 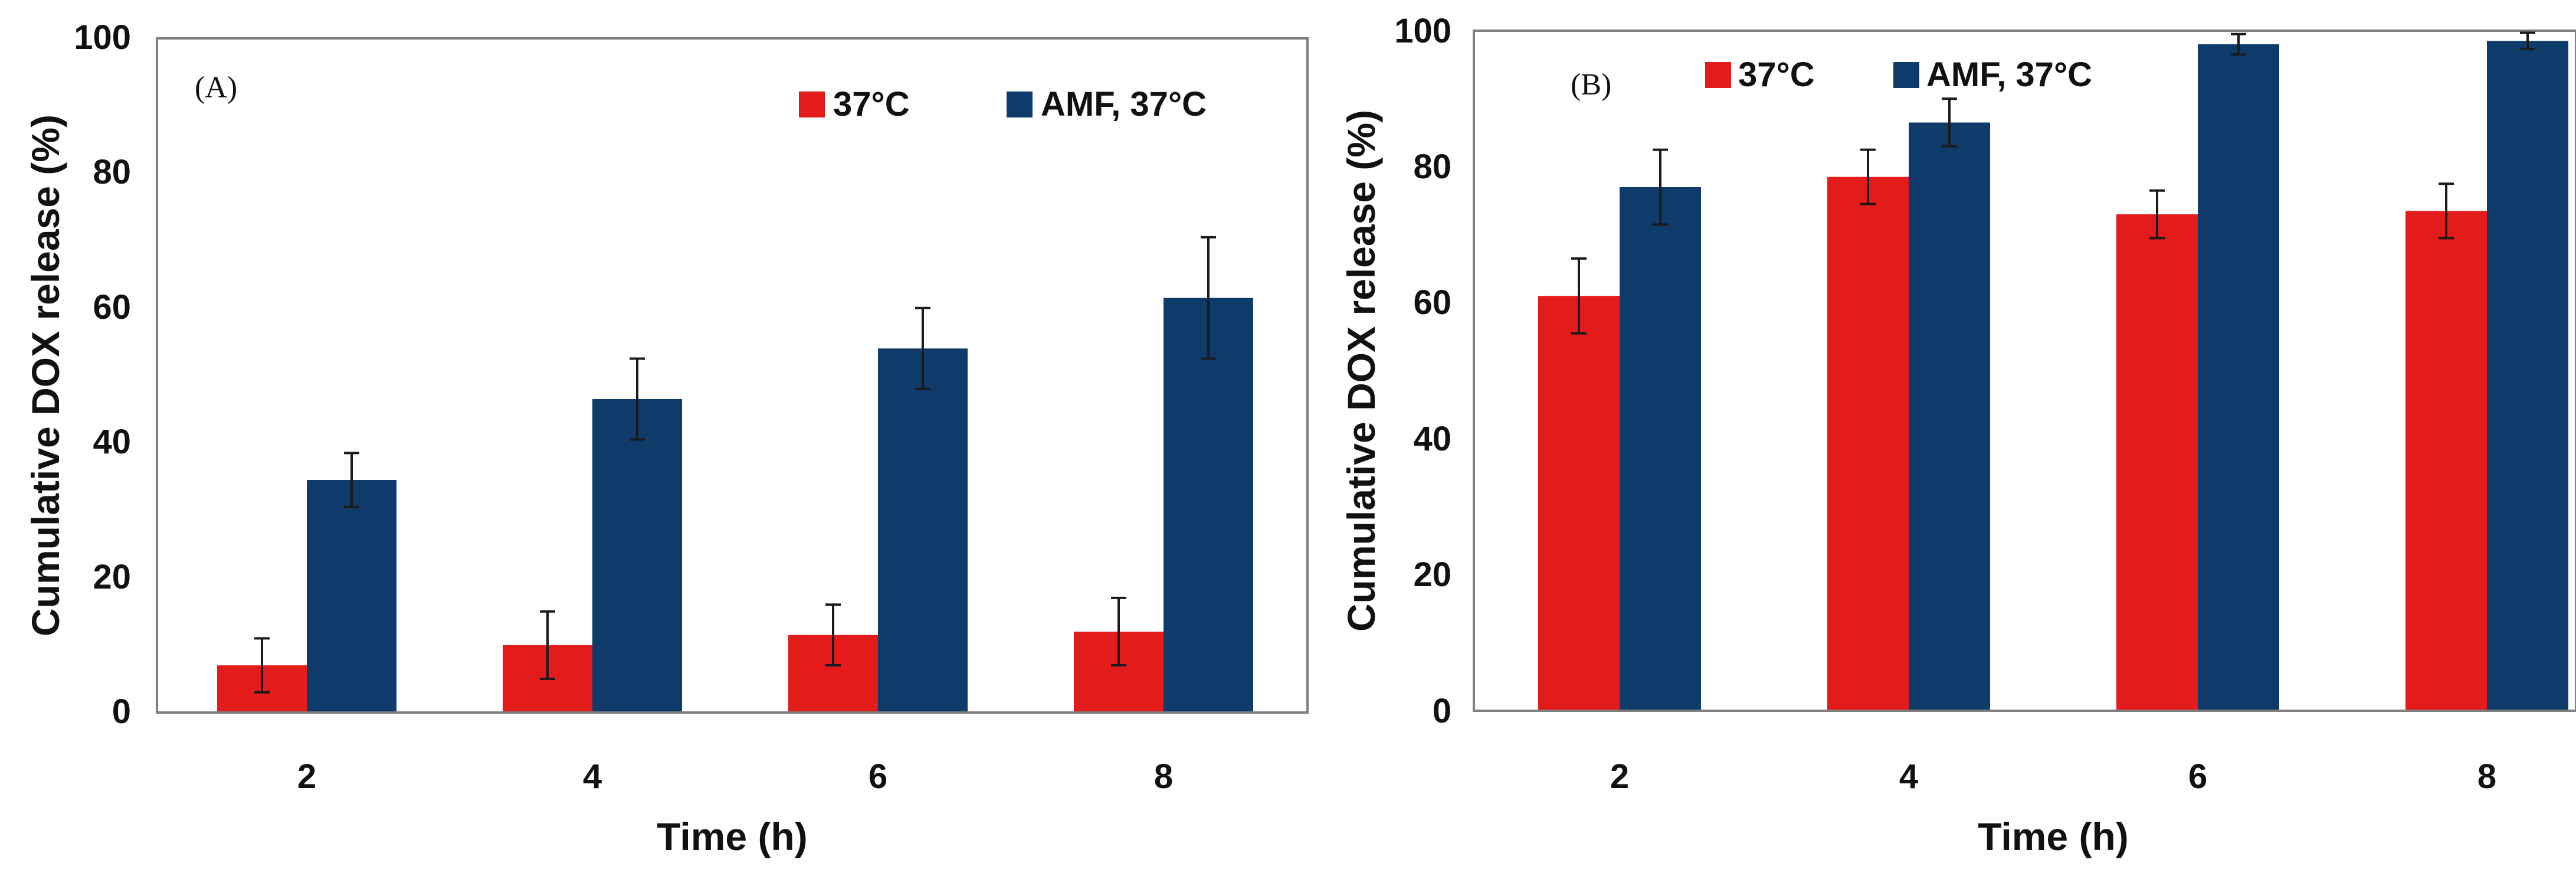 I want to click on panel-b-ytick: 40, so click(x=1432, y=439).